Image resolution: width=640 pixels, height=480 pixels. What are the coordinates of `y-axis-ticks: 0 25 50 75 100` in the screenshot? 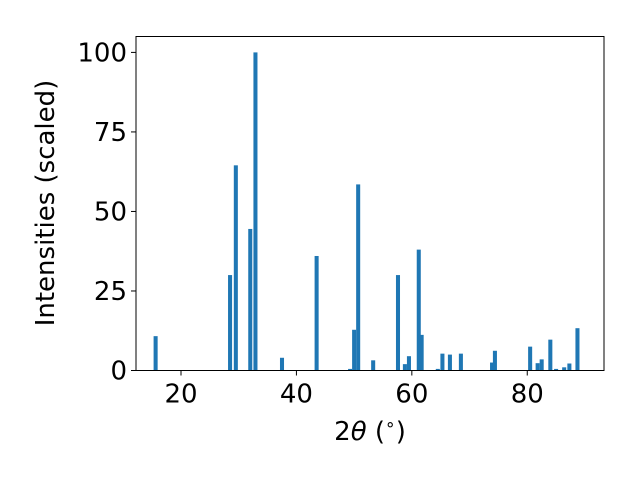 It's located at (106, 212).